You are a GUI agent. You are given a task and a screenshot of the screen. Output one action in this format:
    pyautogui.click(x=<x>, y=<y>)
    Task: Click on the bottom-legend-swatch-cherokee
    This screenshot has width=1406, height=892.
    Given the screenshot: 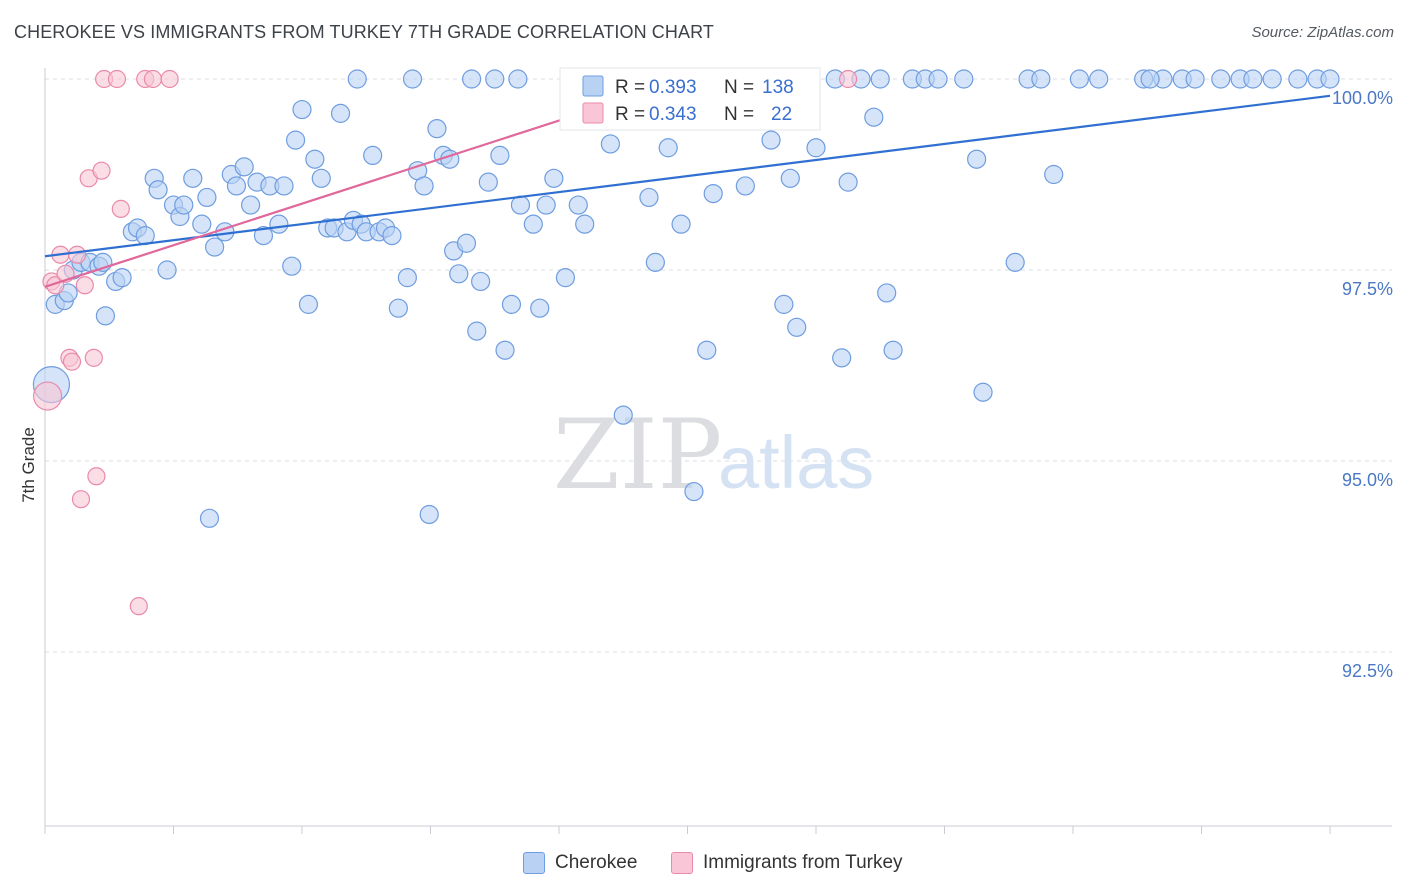 What is the action you would take?
    pyautogui.click(x=534, y=863)
    